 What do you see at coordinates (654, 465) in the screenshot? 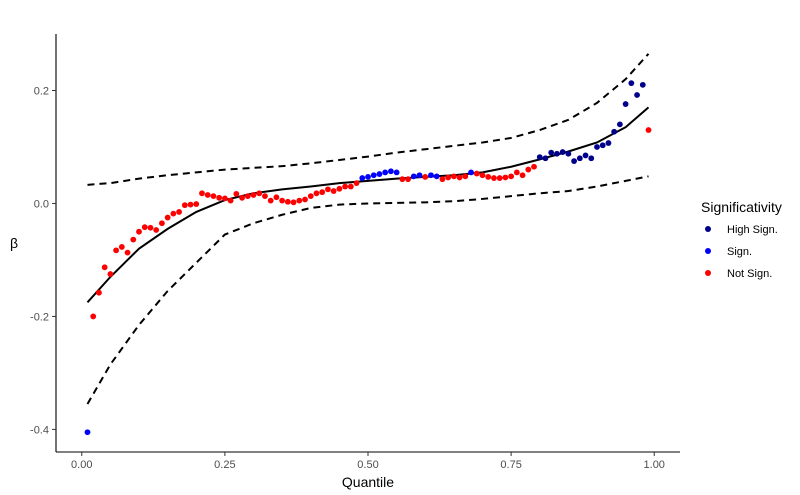
I see `x-tick-label: 1.00` at bounding box center [654, 465].